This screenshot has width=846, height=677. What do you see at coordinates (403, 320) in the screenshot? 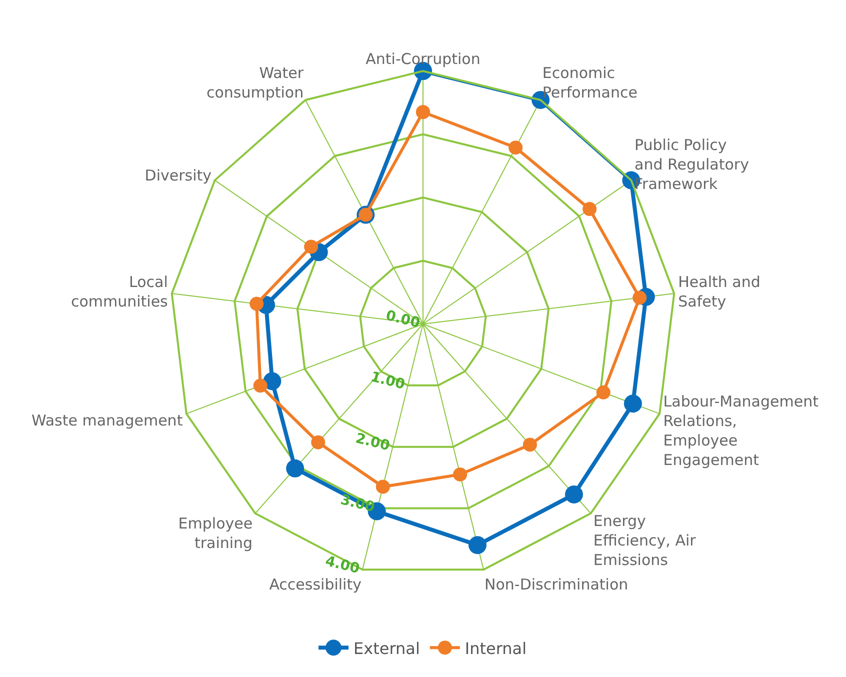
I see `y-tick-label: 0.00` at bounding box center [403, 320].